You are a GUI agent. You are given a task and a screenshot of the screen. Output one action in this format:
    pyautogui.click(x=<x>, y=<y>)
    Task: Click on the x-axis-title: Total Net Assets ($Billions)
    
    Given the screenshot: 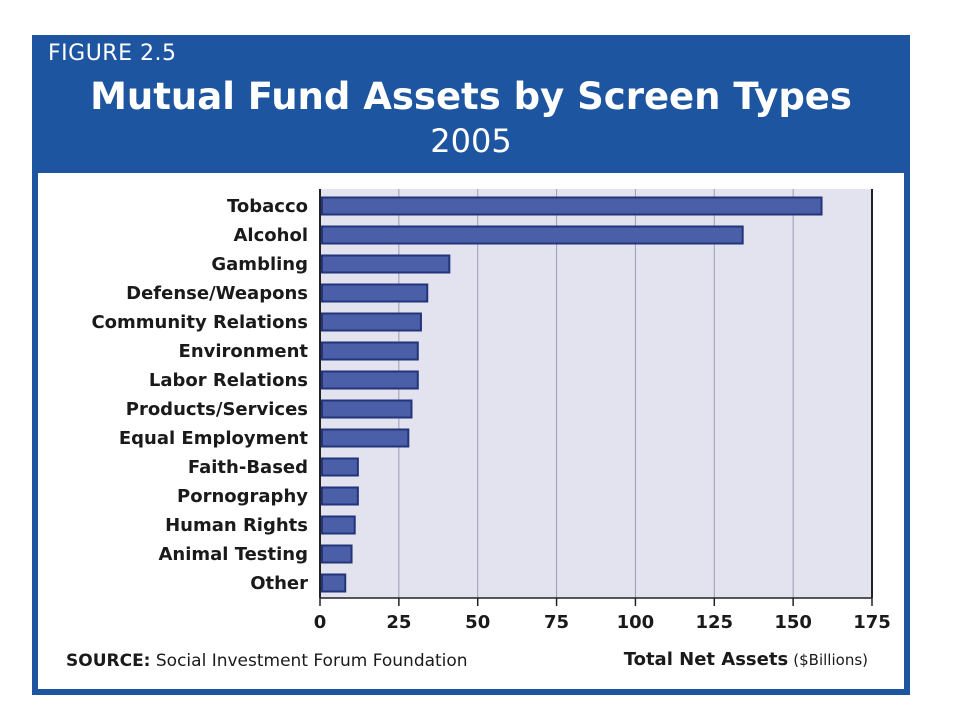 What is the action you would take?
    pyautogui.click(x=746, y=659)
    